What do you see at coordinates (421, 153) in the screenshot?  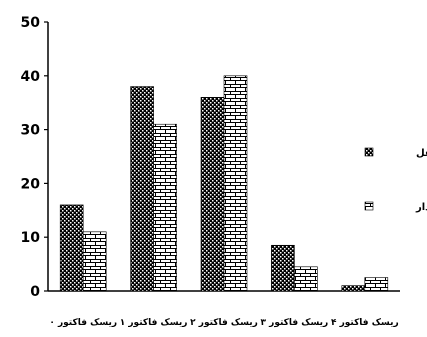 I see `legend-label-1: زنان شاغل` at bounding box center [421, 153].